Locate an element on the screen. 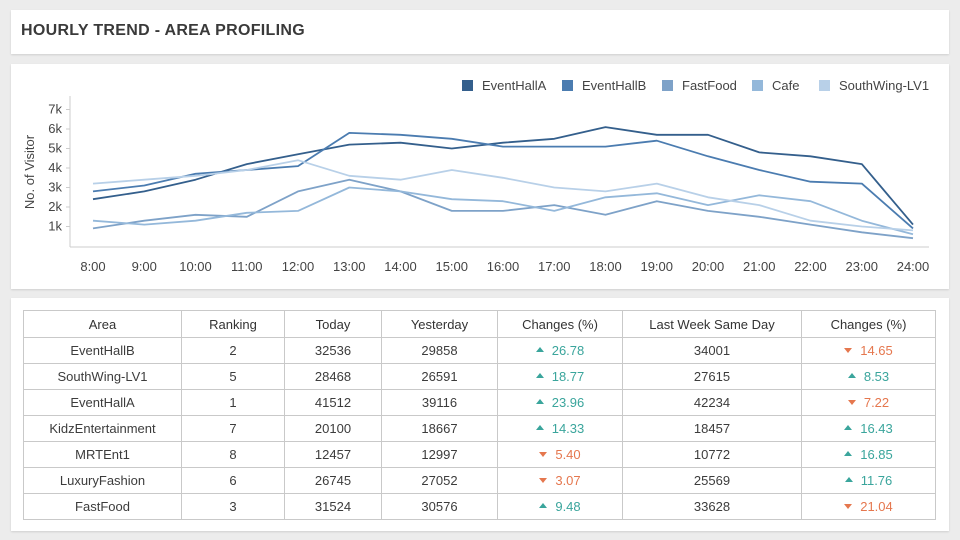 This screenshot has width=960, height=540. change-vs-yesterday-cell: 14.33 is located at coordinates (560, 428).